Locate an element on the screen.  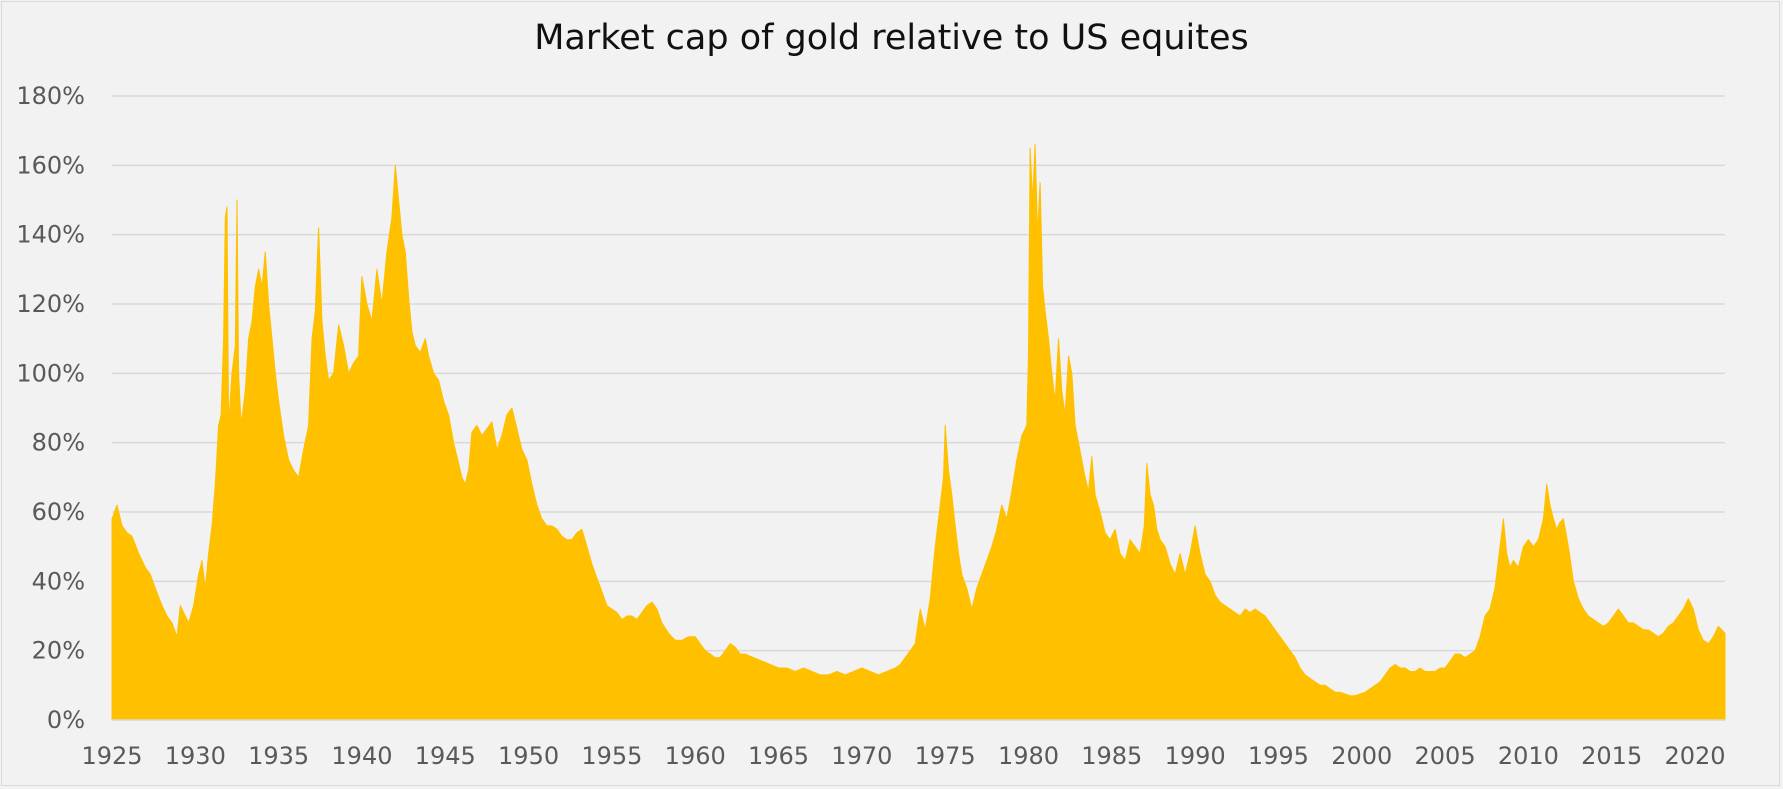
x-tick-label: 1980 is located at coordinates (1028, 756).